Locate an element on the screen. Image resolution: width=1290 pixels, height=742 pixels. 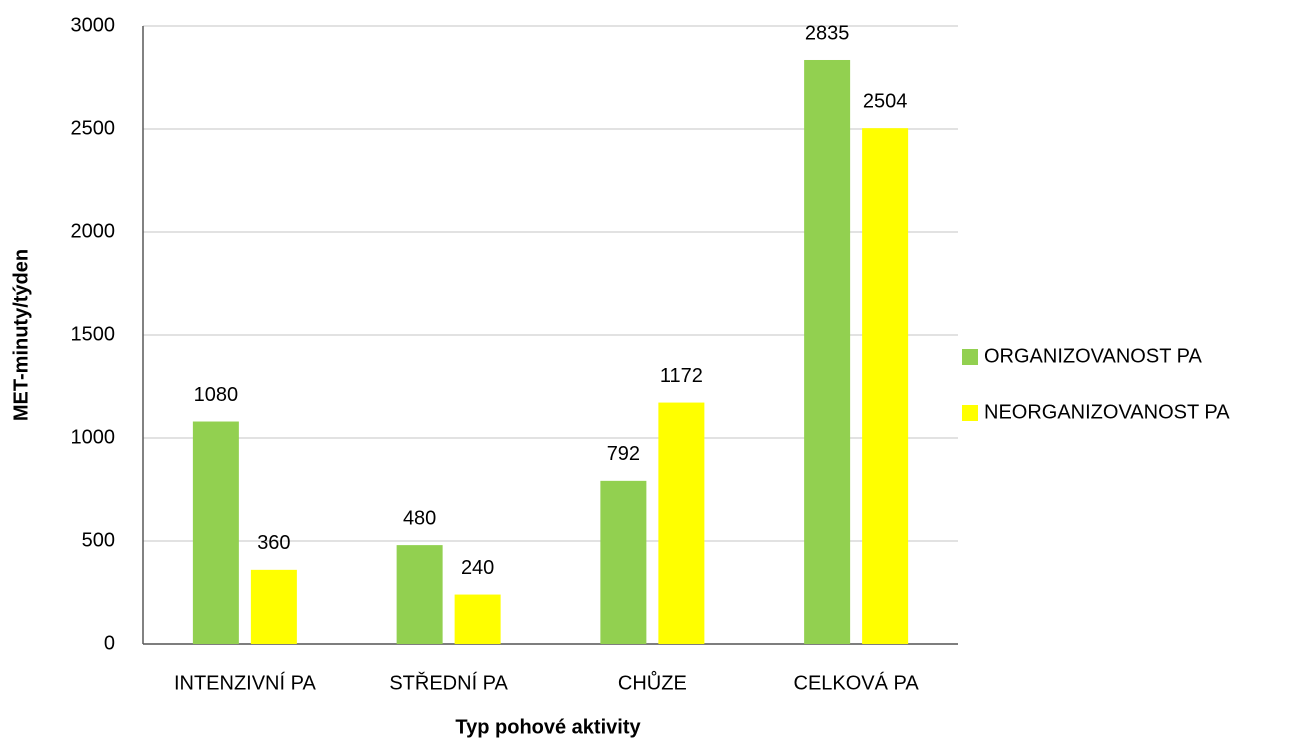
data-label: 480 is located at coordinates (419, 518).